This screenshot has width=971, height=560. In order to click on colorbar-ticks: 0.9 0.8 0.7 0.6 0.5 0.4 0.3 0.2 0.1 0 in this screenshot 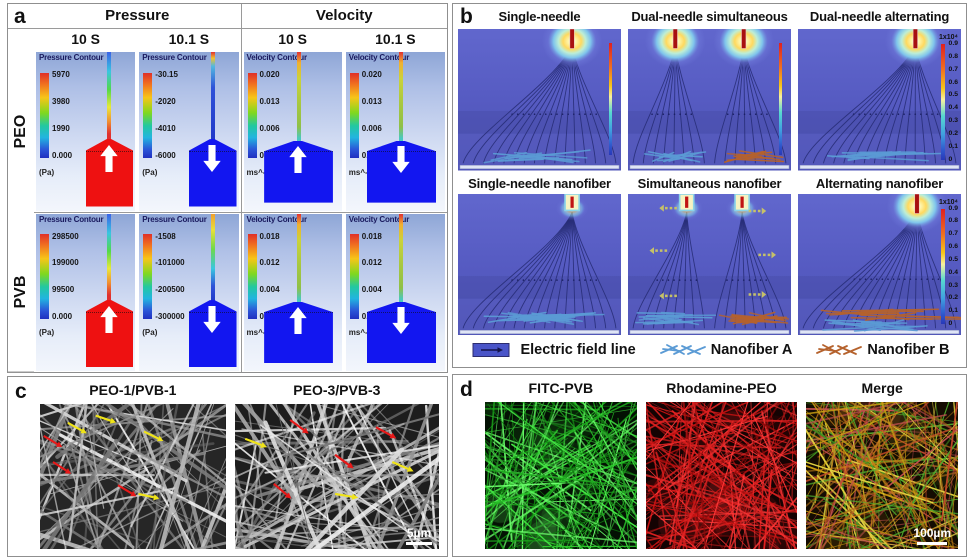, I will do `click(953, 102)`.